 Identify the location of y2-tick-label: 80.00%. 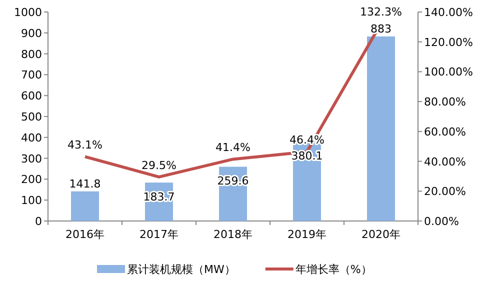
(445, 102).